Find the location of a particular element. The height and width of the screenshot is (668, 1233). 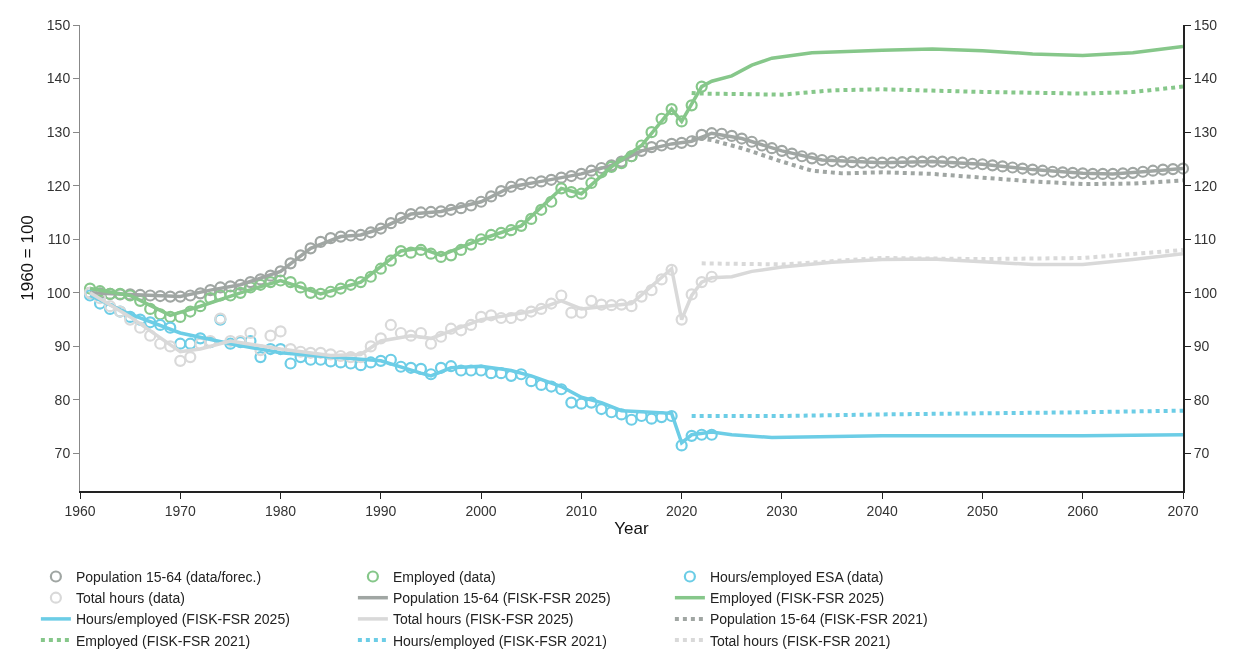

x-tick-label: 2020 is located at coordinates (682, 510).